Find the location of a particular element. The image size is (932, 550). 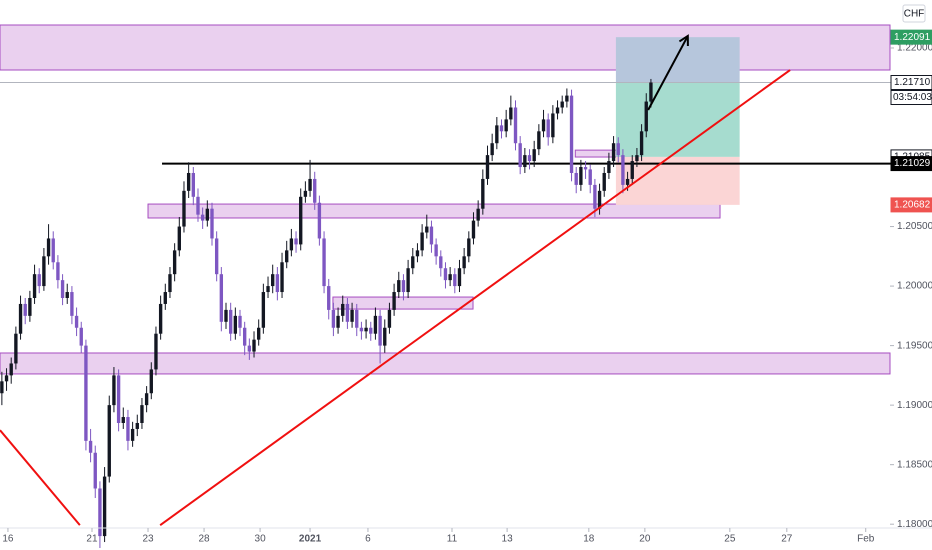

x-tick-label: 6 is located at coordinates (368, 539).